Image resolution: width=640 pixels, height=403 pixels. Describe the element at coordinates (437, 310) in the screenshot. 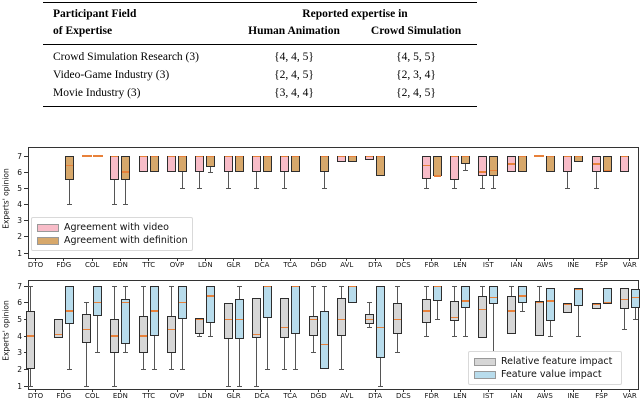

I see `whisker-bottom-FDR-series2` at that location.